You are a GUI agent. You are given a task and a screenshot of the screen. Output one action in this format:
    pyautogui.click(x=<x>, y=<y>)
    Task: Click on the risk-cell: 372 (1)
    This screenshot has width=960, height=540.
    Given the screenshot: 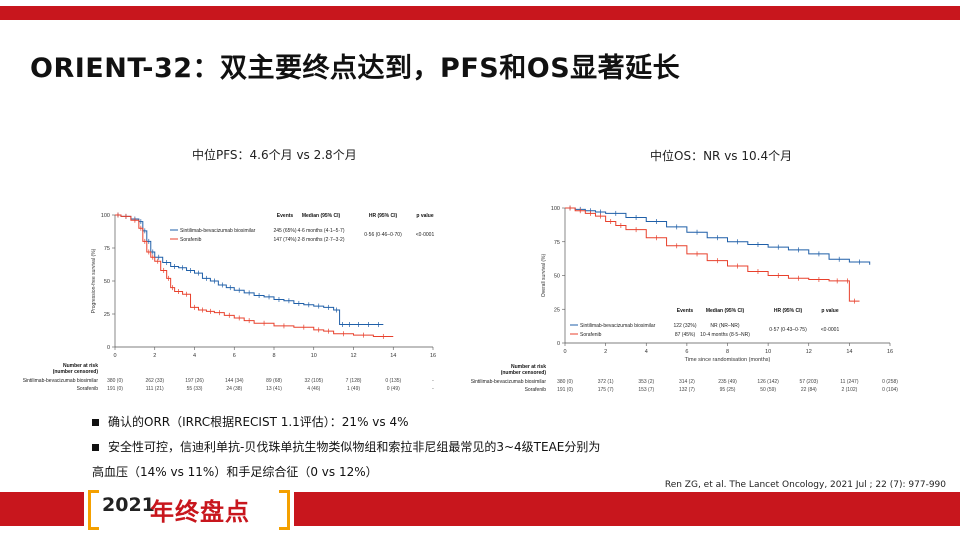 What is the action you would take?
    pyautogui.click(x=606, y=382)
    